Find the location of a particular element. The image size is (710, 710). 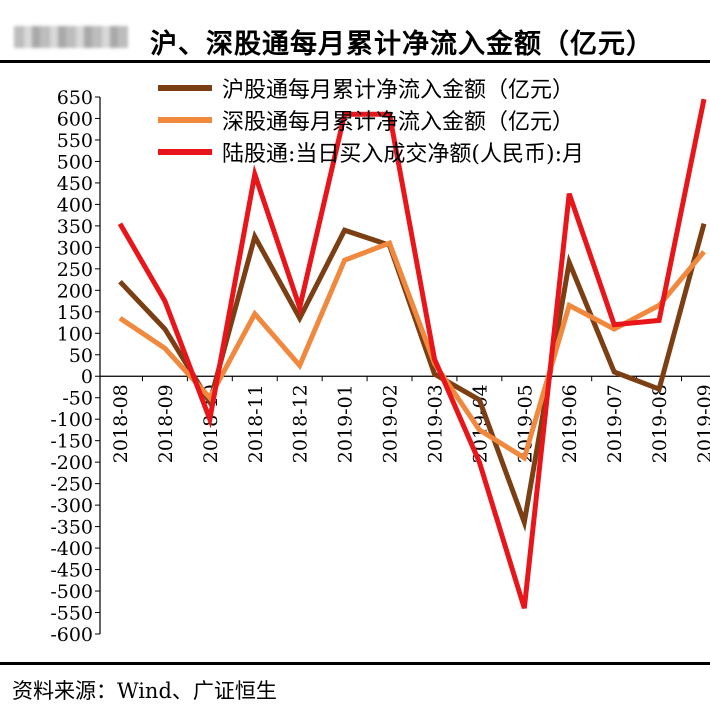

legend-label: 陆股通:当日买入成交净额(人民币):月 is located at coordinates (403, 154).